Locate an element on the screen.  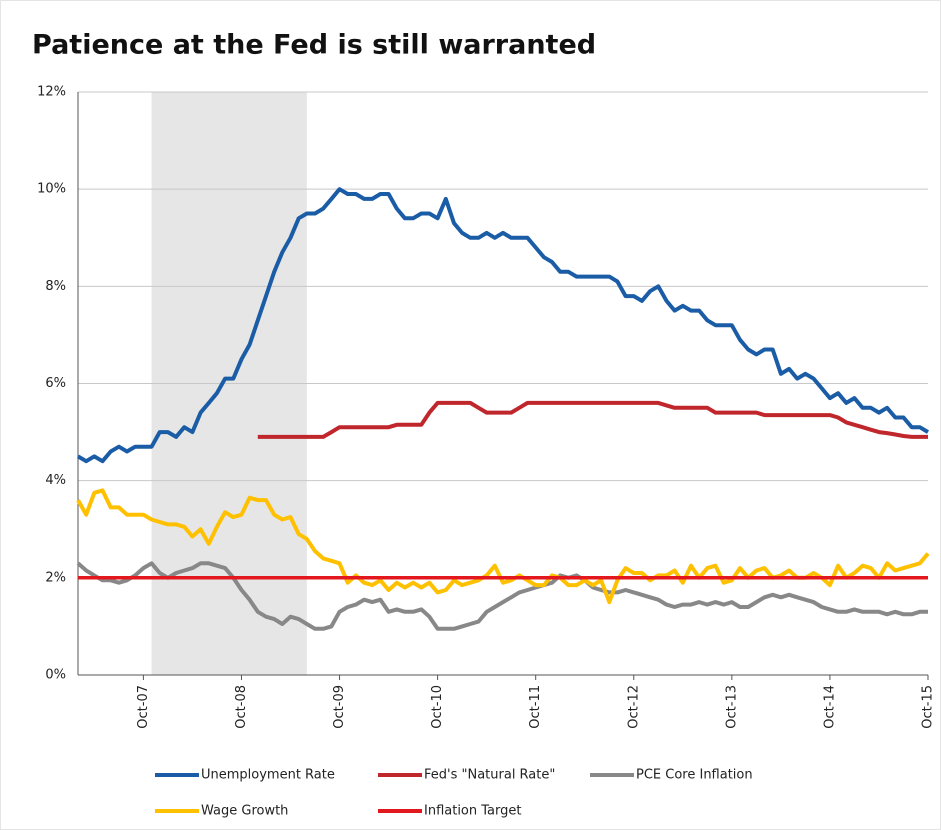
y-tick-label: 2% is located at coordinates (55, 577).